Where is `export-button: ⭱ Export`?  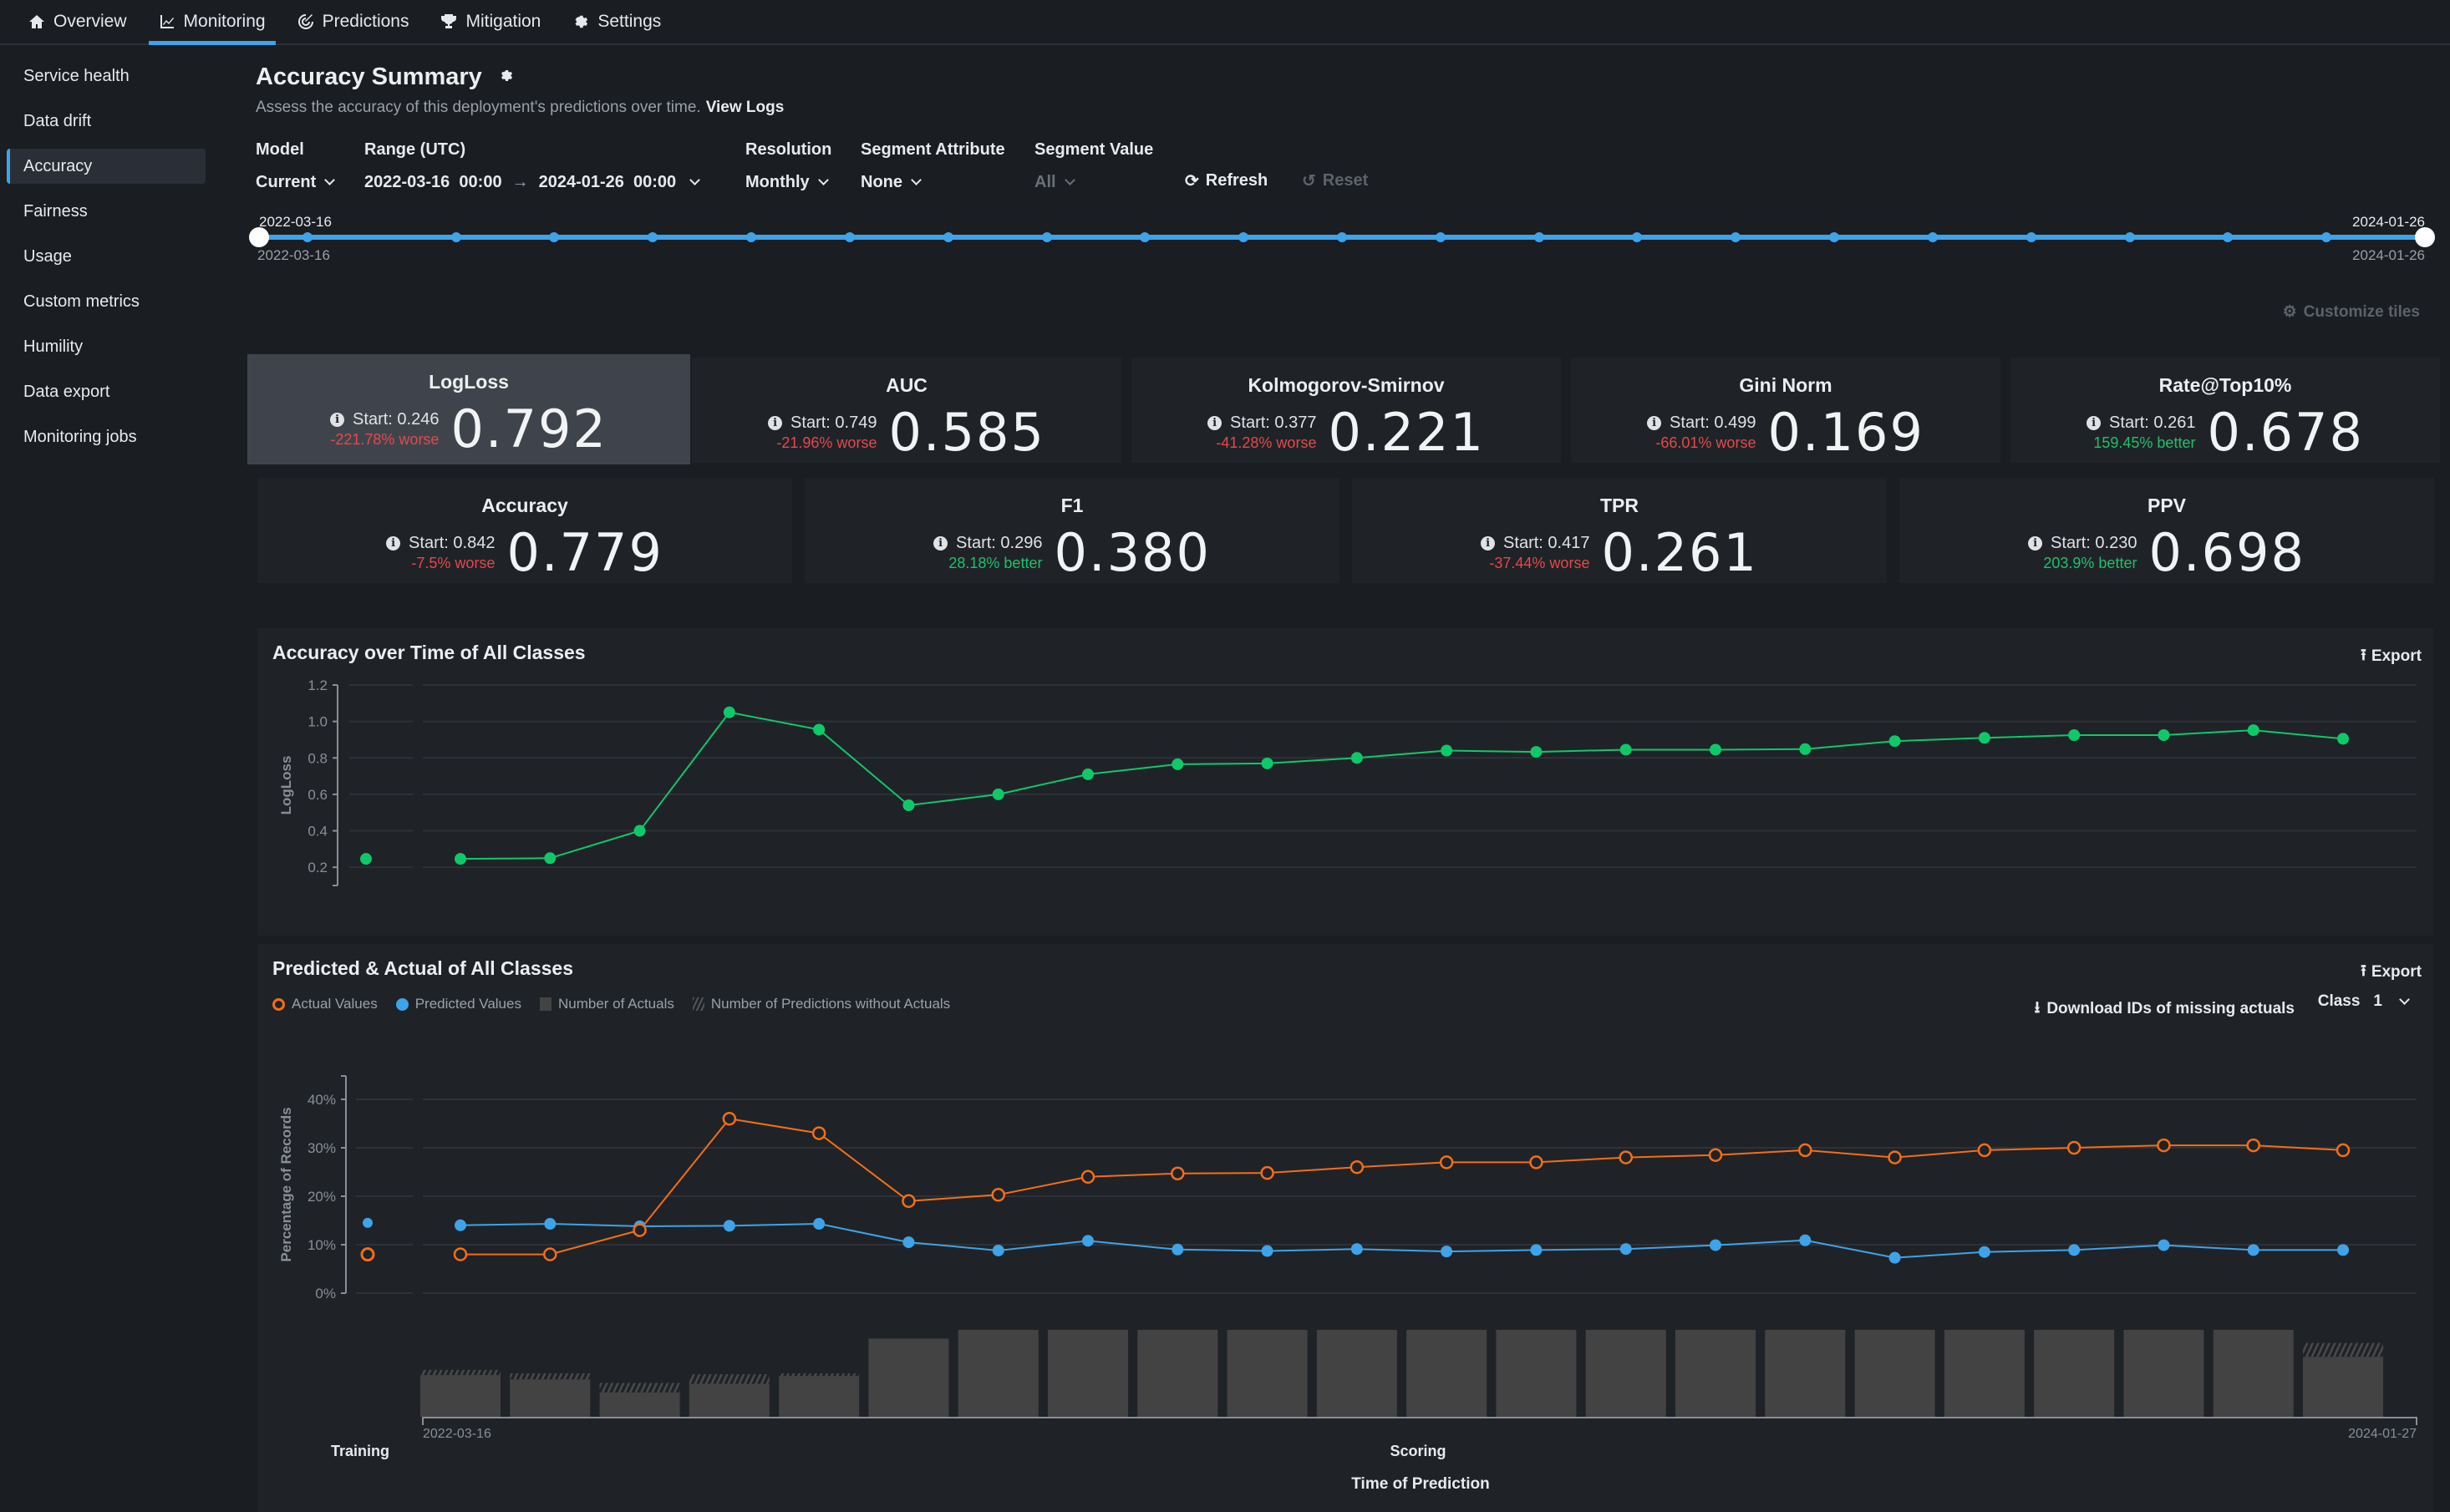
export-button: ⭱ Export is located at coordinates (2391, 972).